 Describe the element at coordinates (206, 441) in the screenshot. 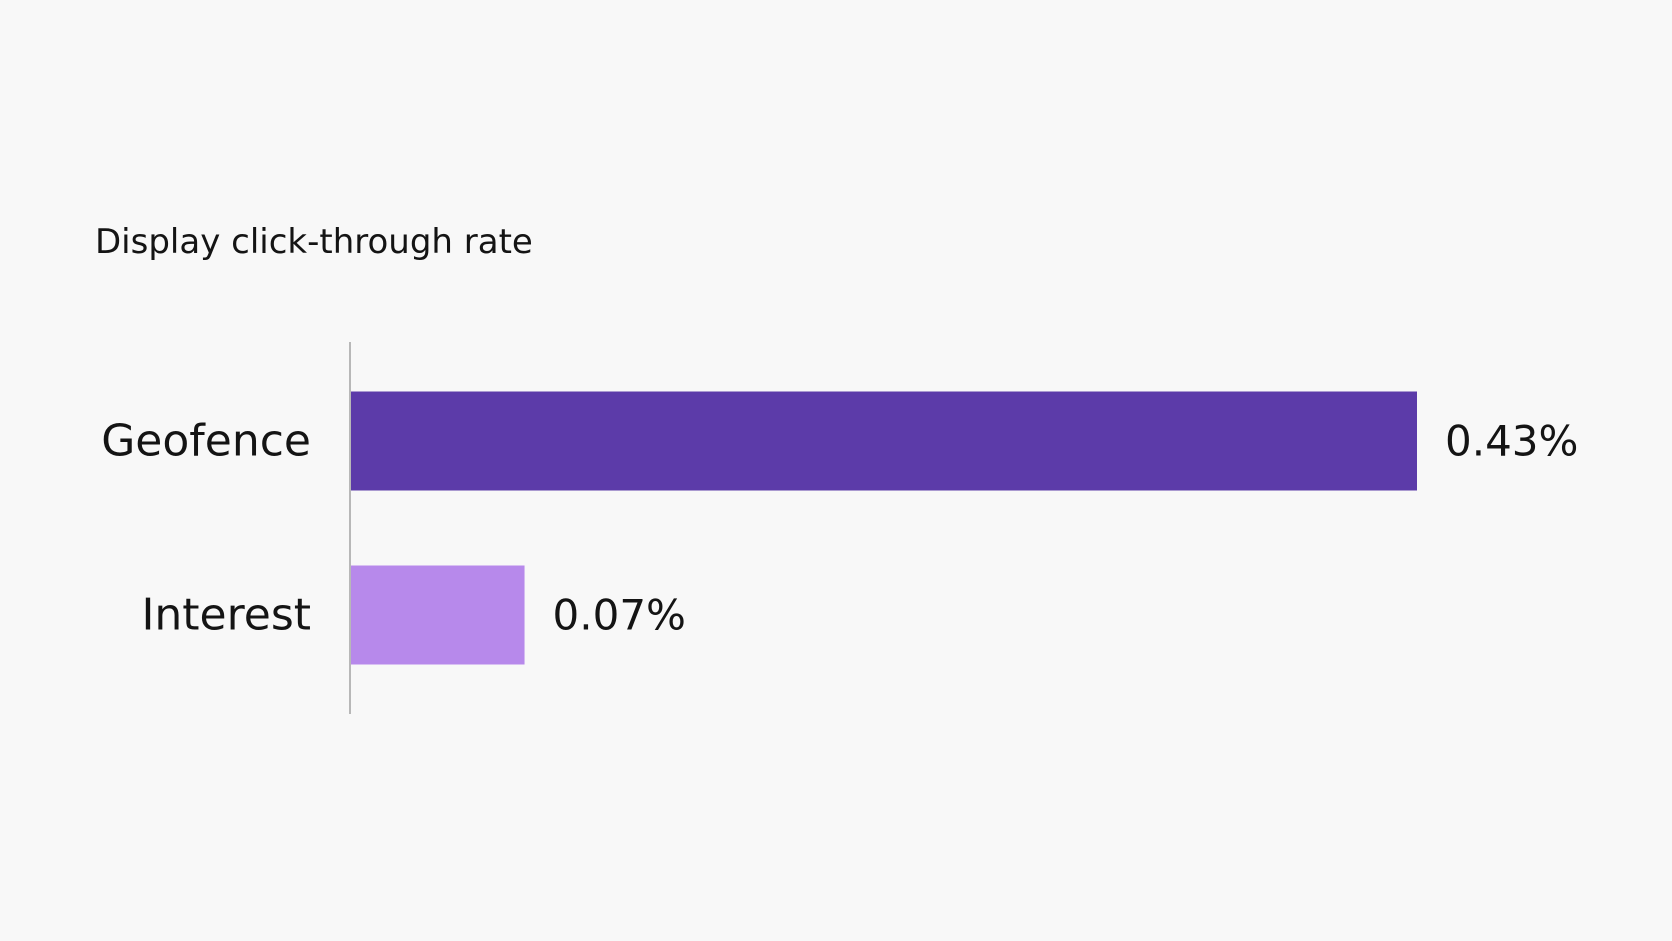

I see `category-label-geofence: Geofence` at that location.